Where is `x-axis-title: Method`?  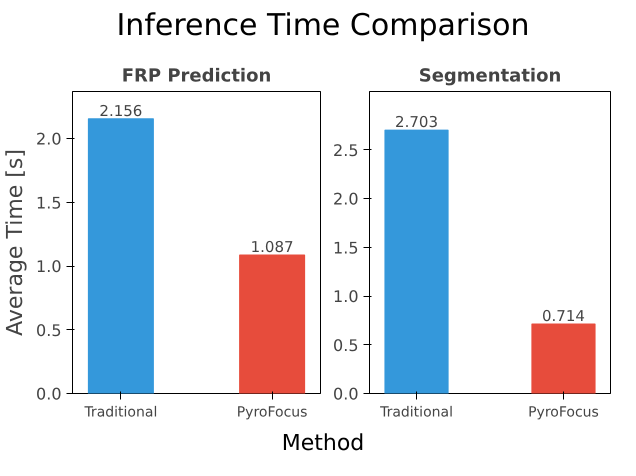
x-axis-title: Method is located at coordinates (323, 444).